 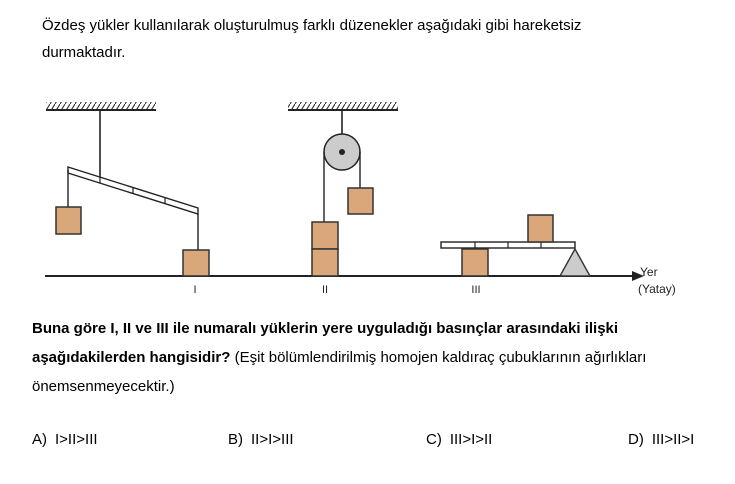 What do you see at coordinates (196, 263) in the screenshot?
I see `box-one` at bounding box center [196, 263].